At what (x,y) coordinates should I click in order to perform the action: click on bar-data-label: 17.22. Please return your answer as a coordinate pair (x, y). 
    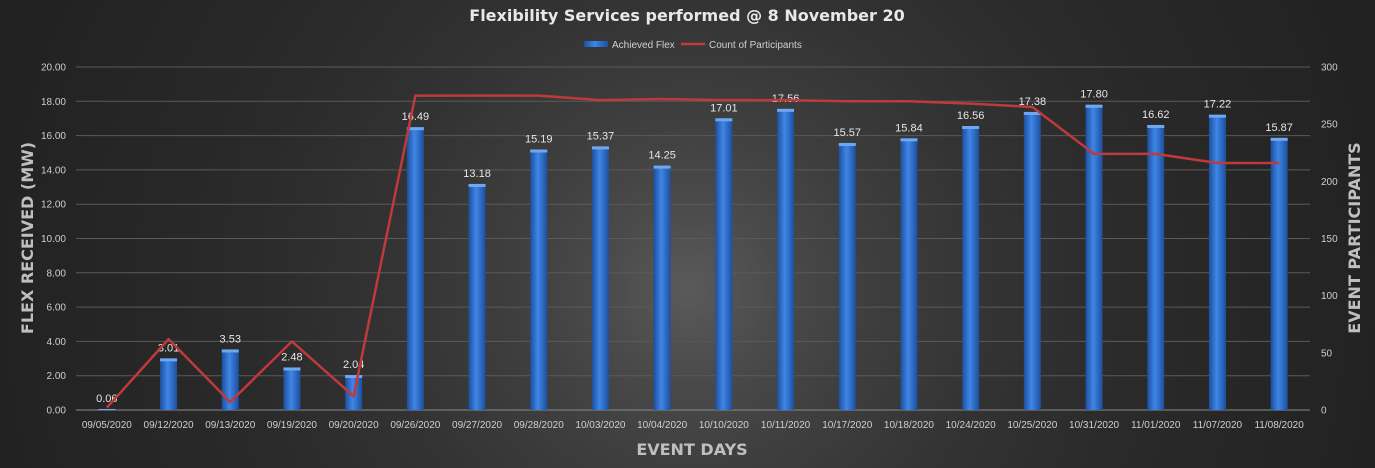
    Looking at the image, I should click on (1218, 105).